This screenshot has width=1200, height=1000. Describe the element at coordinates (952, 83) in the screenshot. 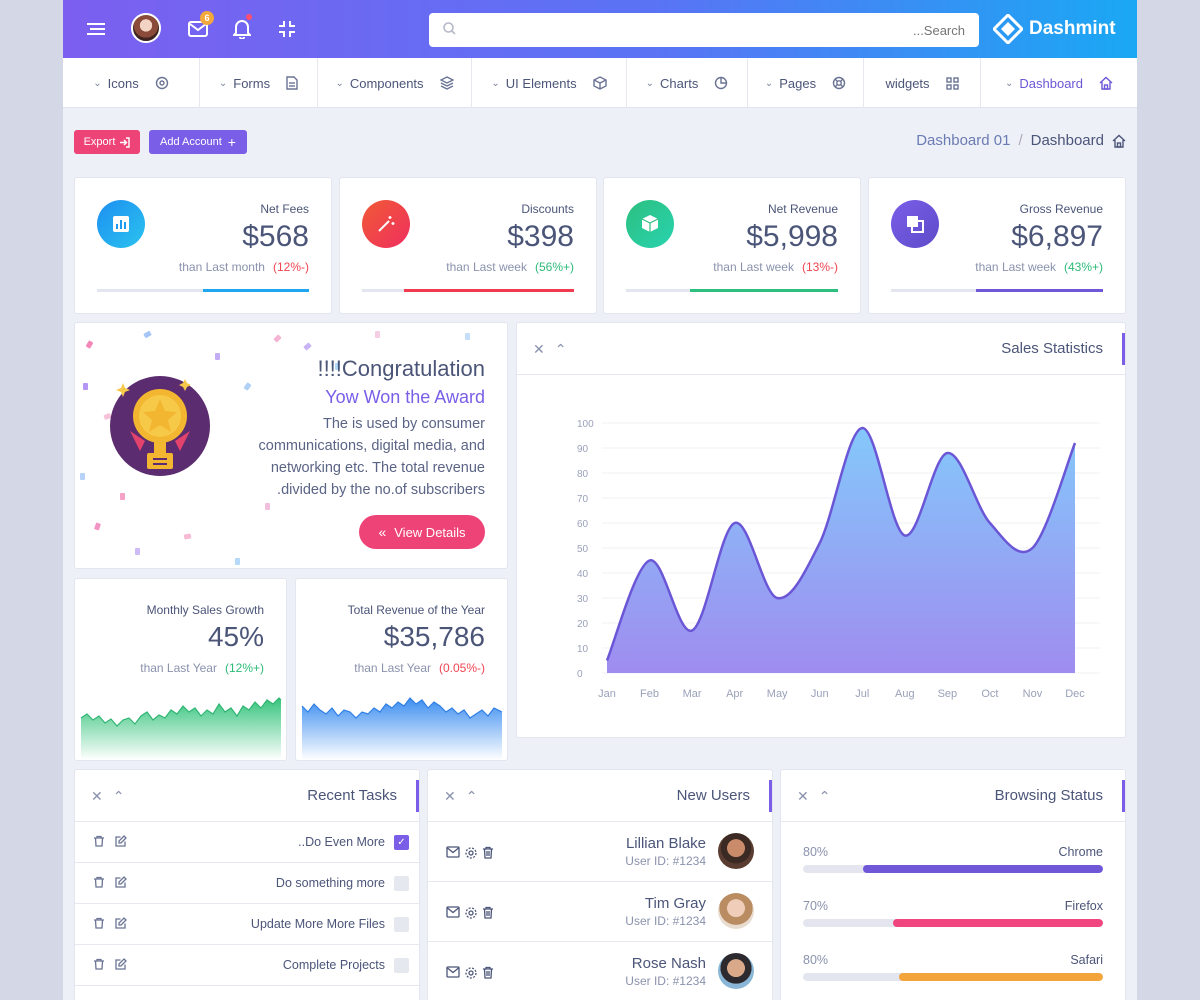

I see `grid-icon` at that location.